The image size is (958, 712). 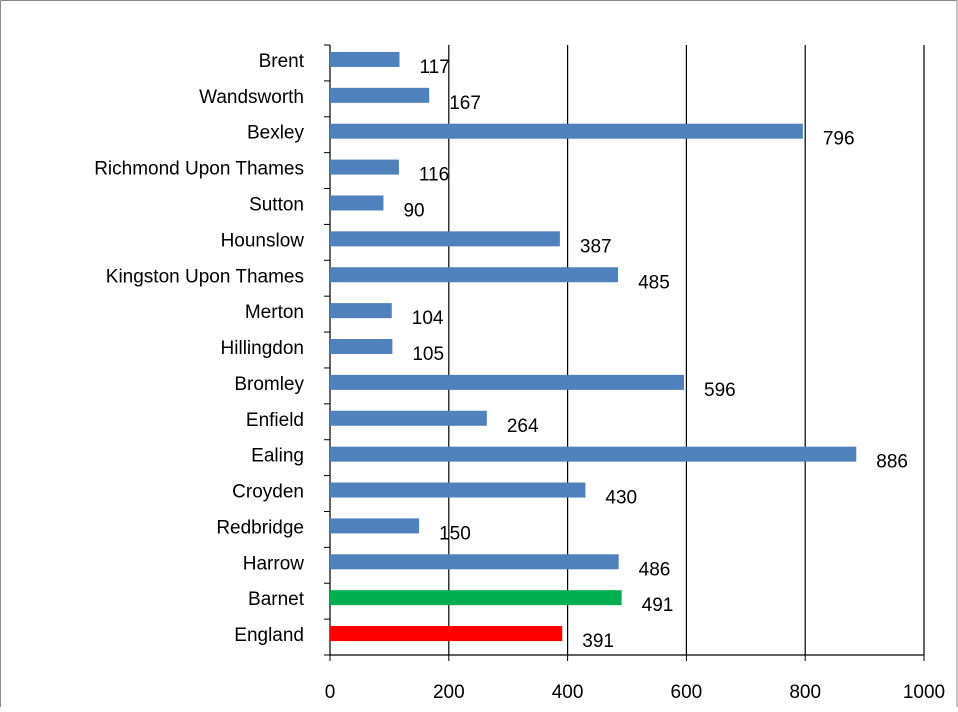 What do you see at coordinates (621, 498) in the screenshot?
I see `value-label: 430` at bounding box center [621, 498].